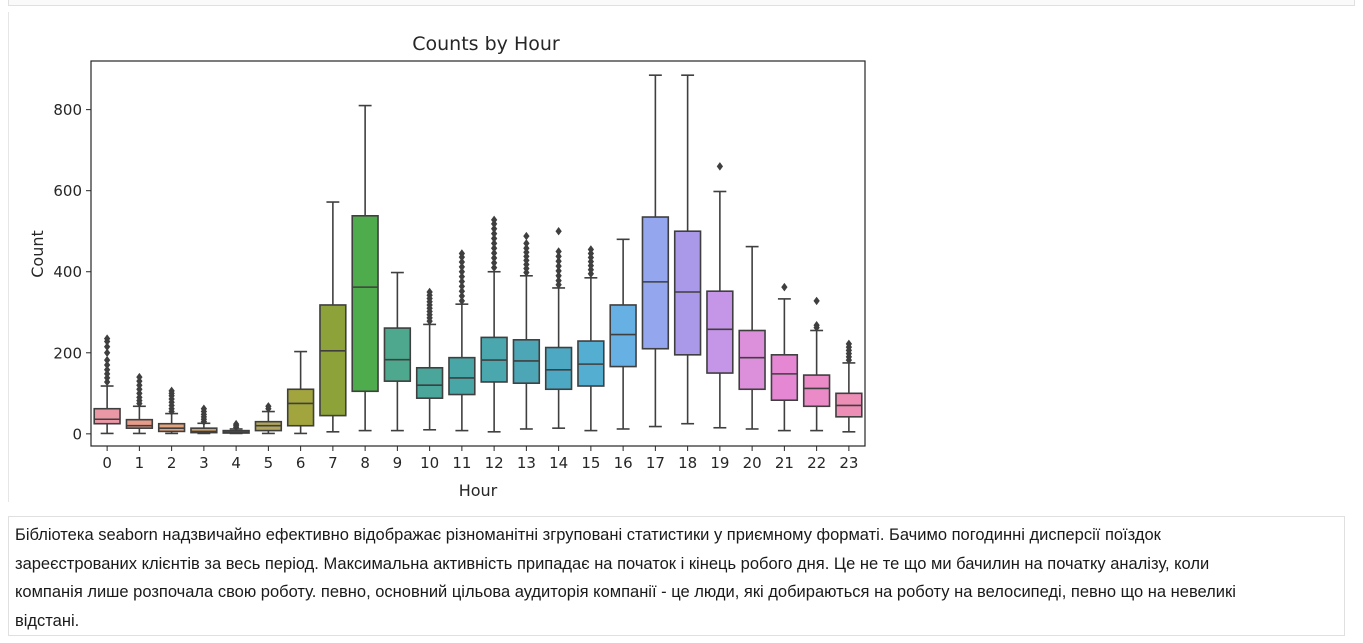  Describe the element at coordinates (67, 272) in the screenshot. I see `y-tick-label: 400` at that location.